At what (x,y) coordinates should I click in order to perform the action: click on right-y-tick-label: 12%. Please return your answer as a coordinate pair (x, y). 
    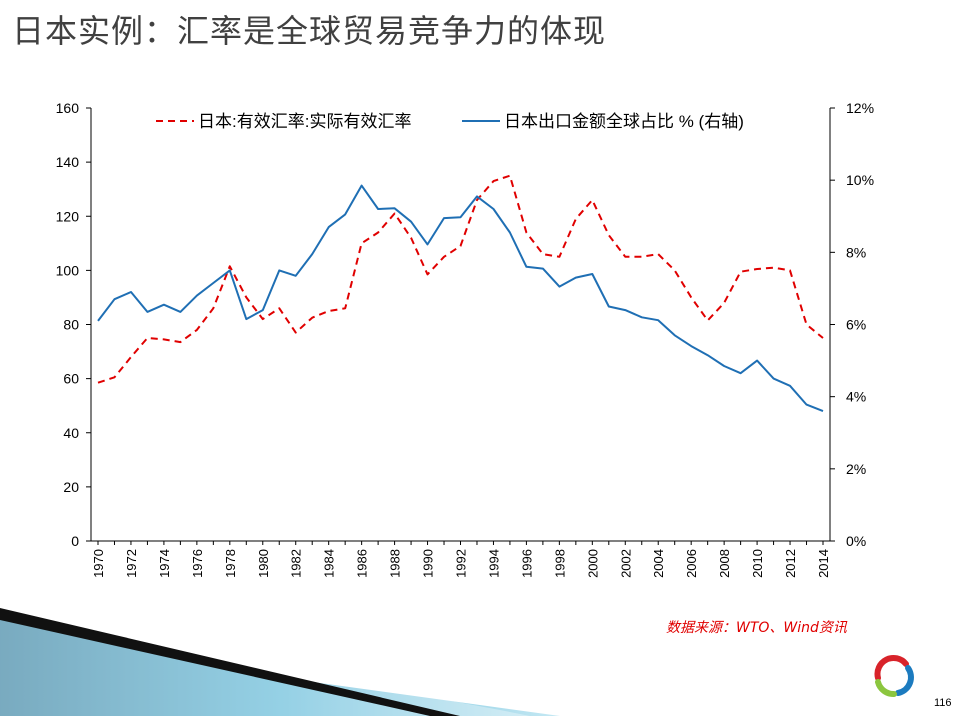
    Looking at the image, I should click on (860, 108).